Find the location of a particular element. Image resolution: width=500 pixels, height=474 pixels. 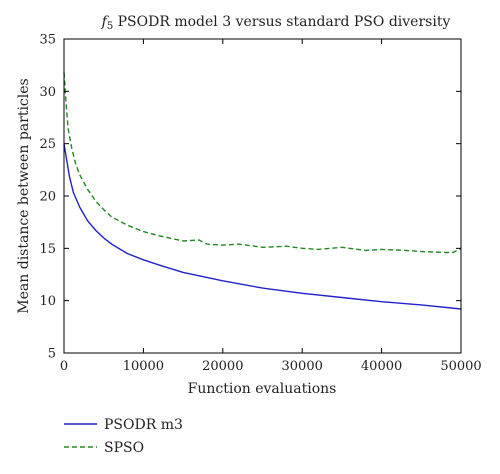

x-axis-label: Function evaluations is located at coordinates (262, 389).